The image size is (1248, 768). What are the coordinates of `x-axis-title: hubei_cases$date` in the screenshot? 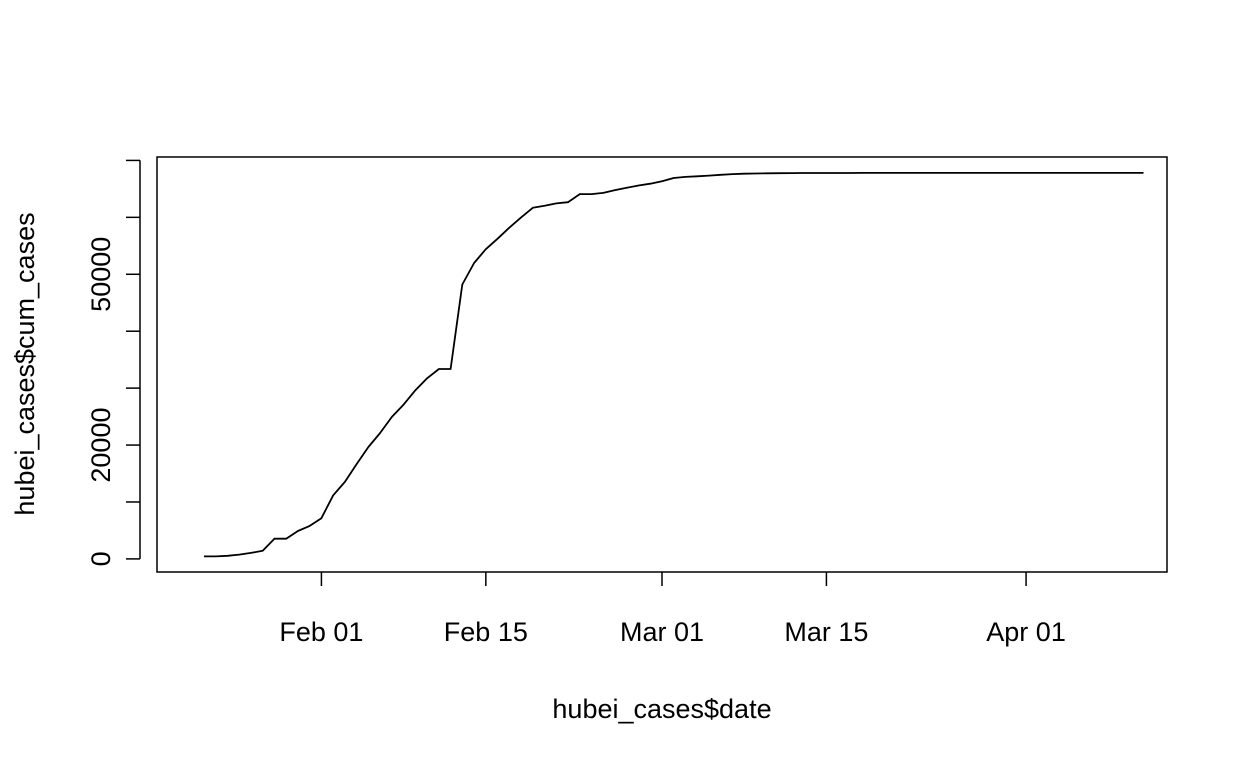 It's located at (661, 709).